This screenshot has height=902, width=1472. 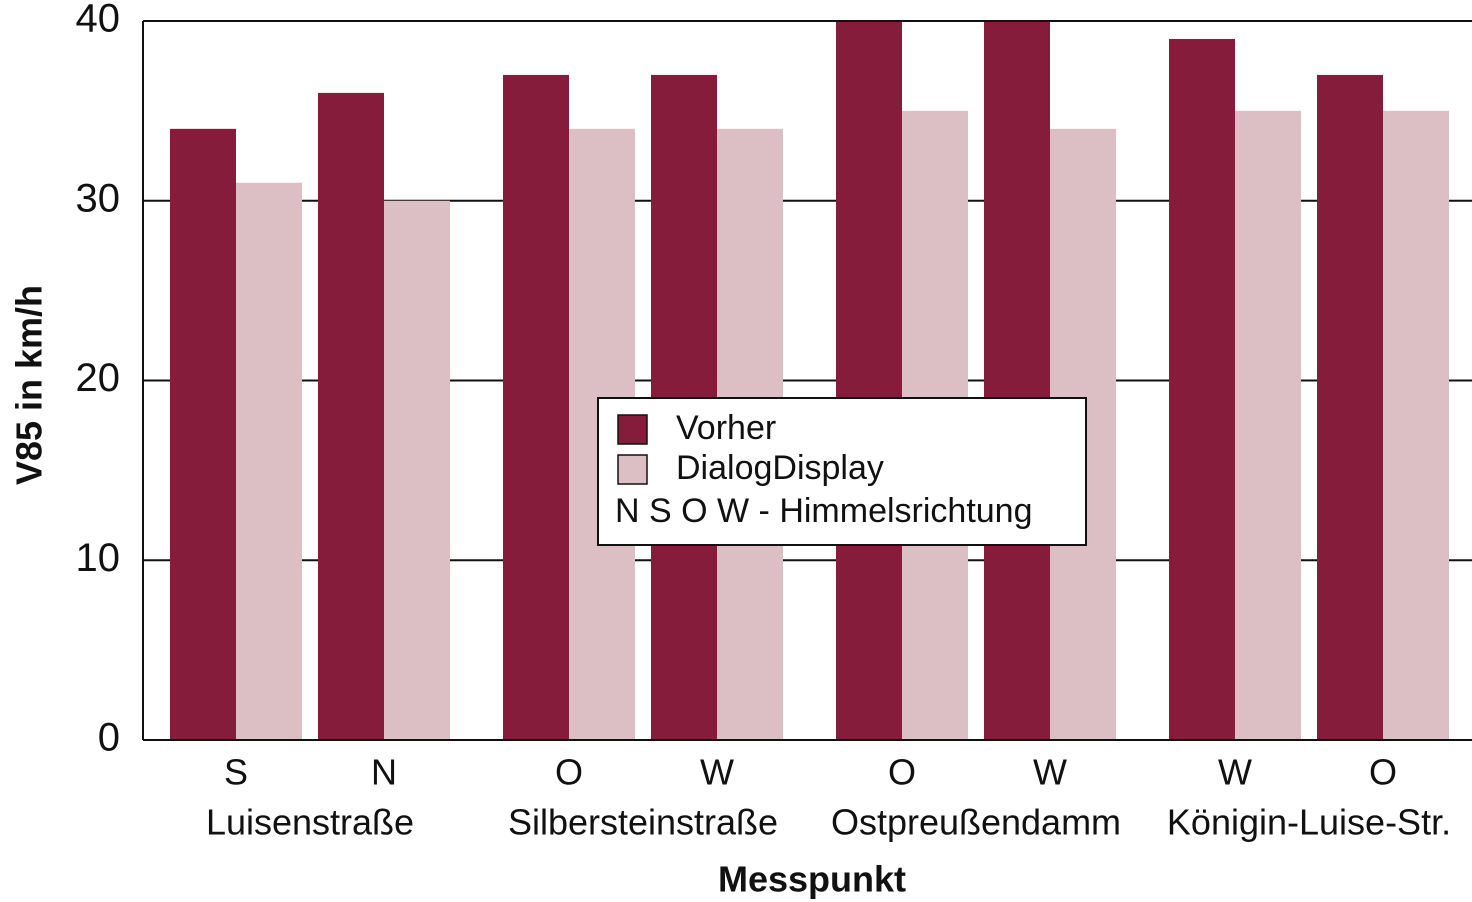 What do you see at coordinates (976, 822) in the screenshot?
I see `group-label: Ostpreußendamm` at bounding box center [976, 822].